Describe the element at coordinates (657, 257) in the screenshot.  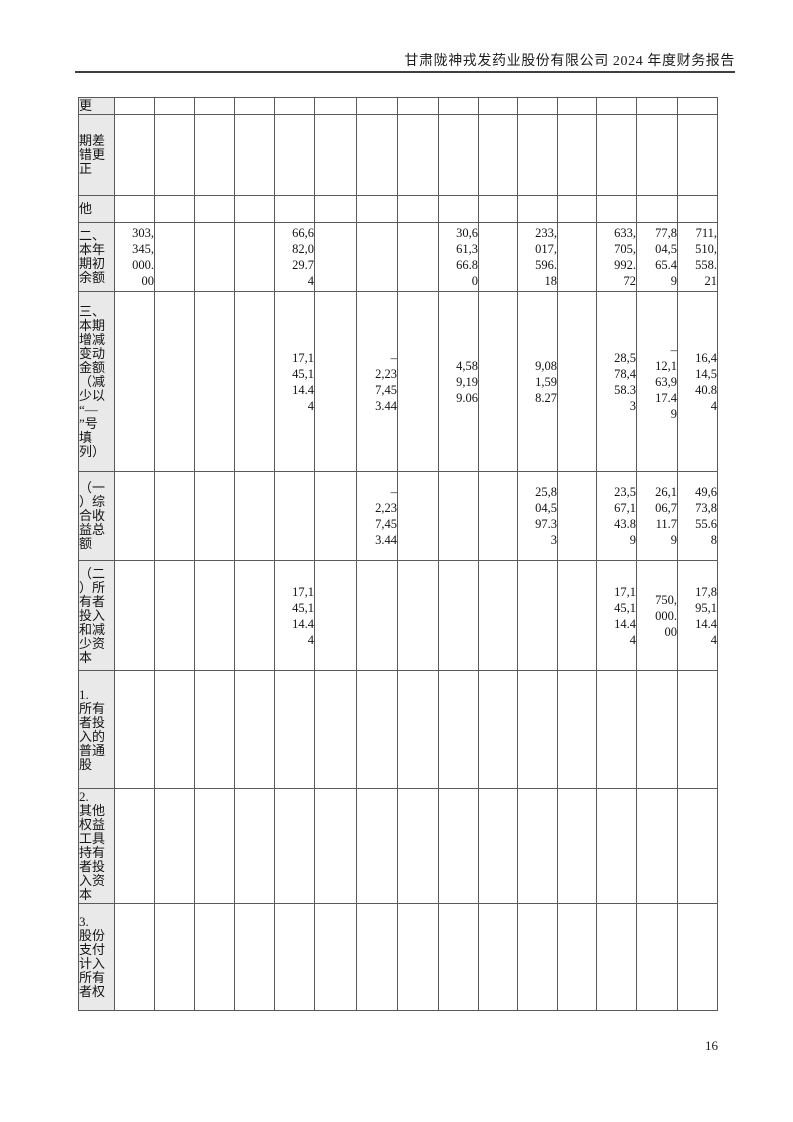
I see `value-cell: 77,8 04,5 65.4 9` at that location.